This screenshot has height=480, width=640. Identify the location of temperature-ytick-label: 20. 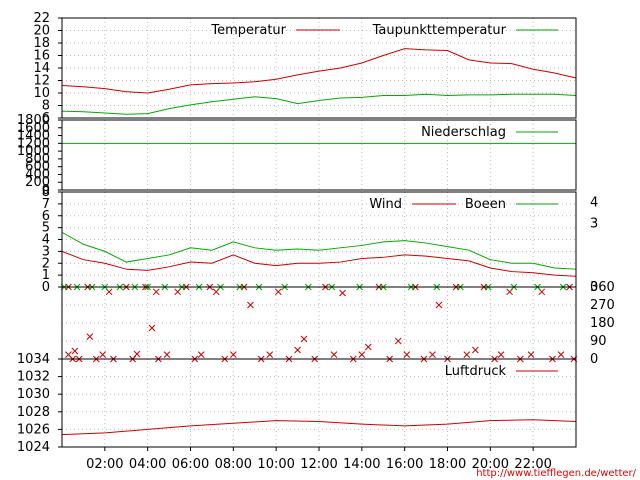
(41, 31).